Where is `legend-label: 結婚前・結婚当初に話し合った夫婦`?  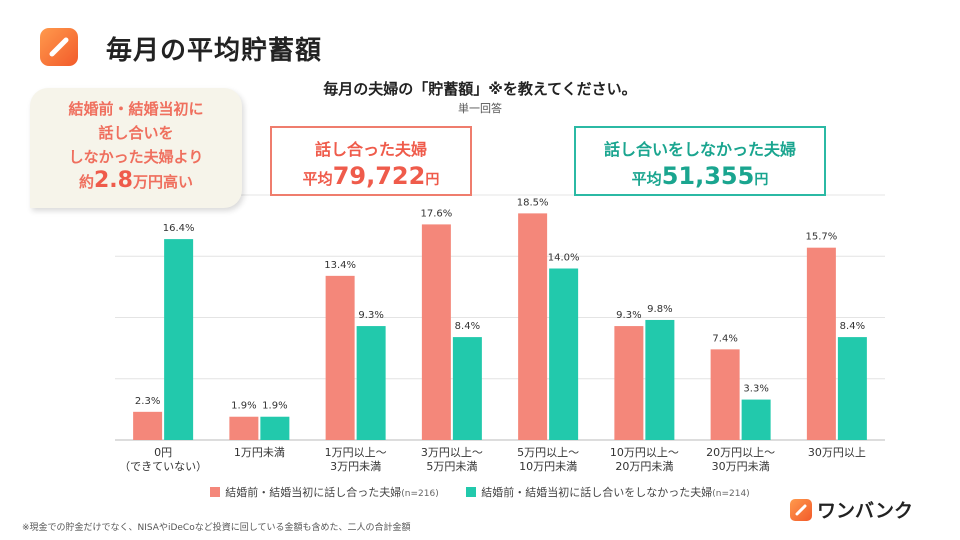 legend-label: 結婚前・結婚当初に話し合った夫婦 is located at coordinates (313, 492).